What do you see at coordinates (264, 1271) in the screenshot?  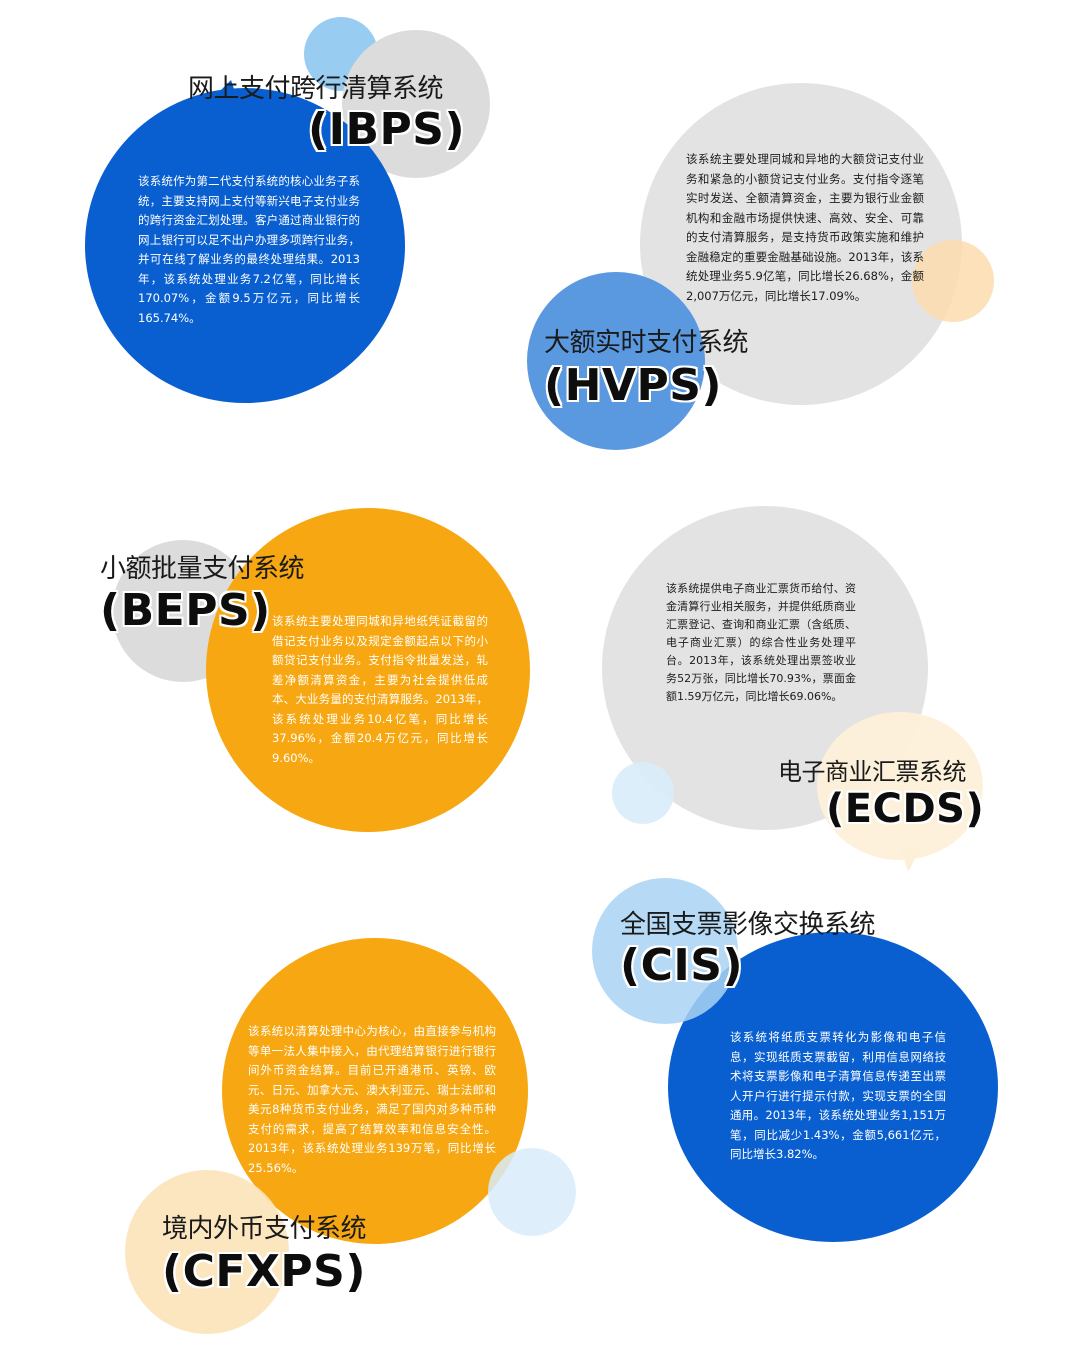 I see `cfxps-abbr: (CFXPS)` at bounding box center [264, 1271].